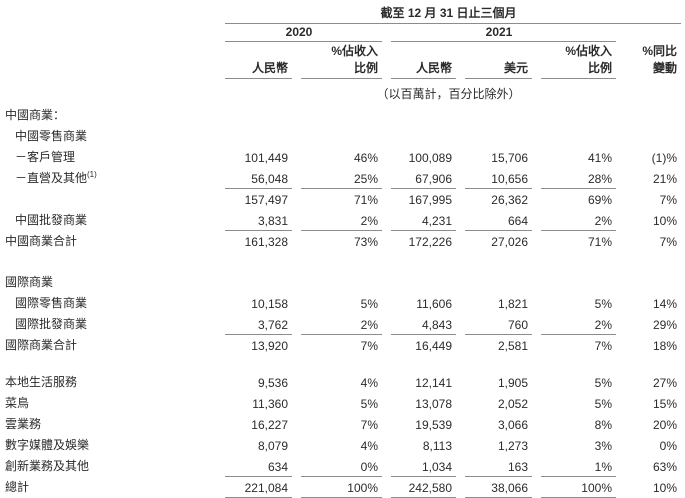 This screenshot has height=498, width=685. What do you see at coordinates (51, 136) in the screenshot?
I see `row-label: 中國零售商業` at bounding box center [51, 136].